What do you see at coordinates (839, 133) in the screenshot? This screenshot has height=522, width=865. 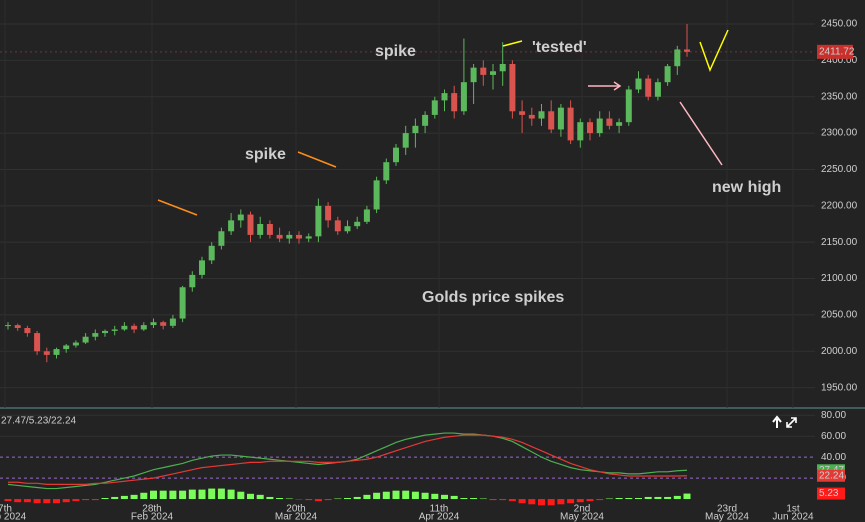 I see `y-tick-label: 2300.00` at bounding box center [839, 133].